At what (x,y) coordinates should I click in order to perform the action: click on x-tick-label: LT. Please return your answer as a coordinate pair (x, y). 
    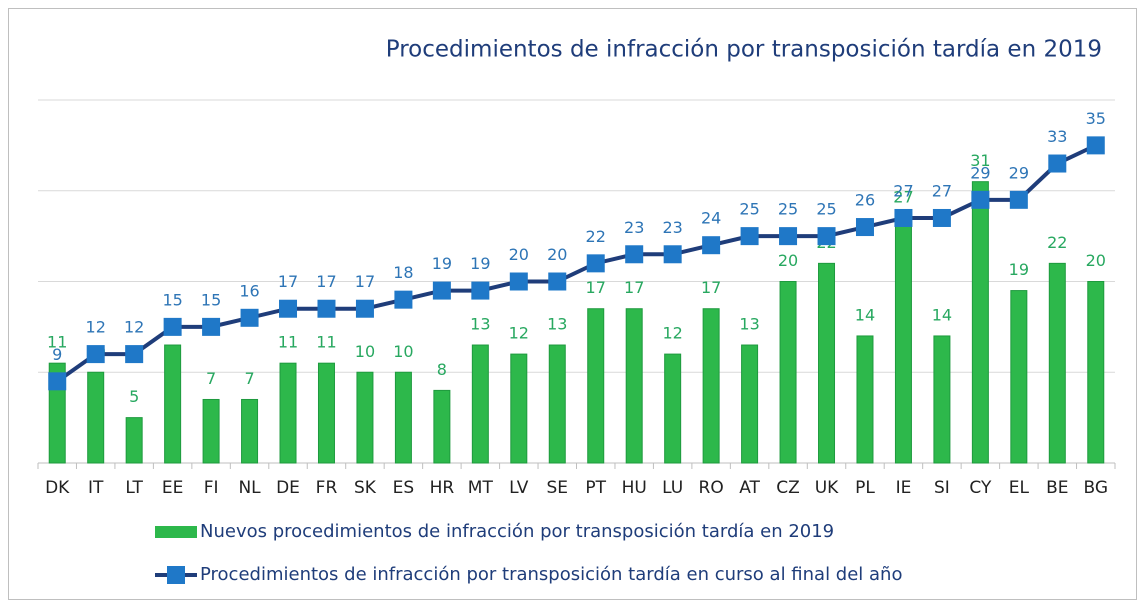
    Looking at the image, I should click on (134, 488).